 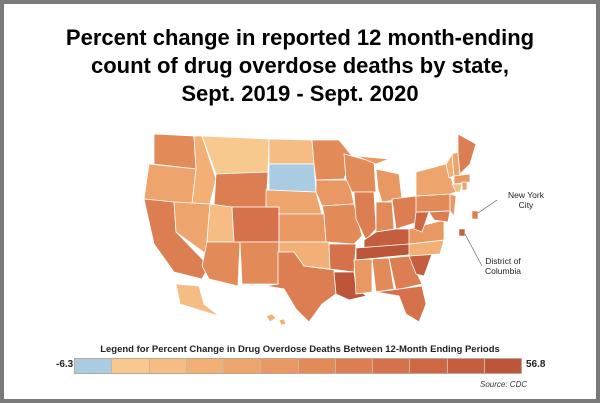 I want to click on state-MD, so click(x=439, y=216).